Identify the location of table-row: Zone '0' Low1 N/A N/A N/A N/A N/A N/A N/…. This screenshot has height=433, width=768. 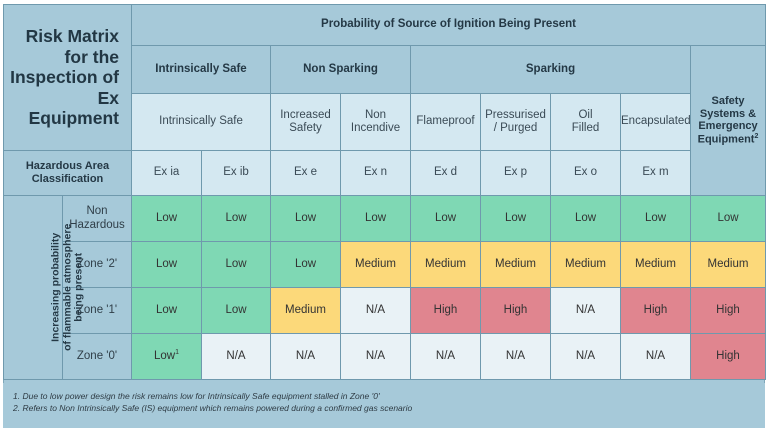
(385, 356).